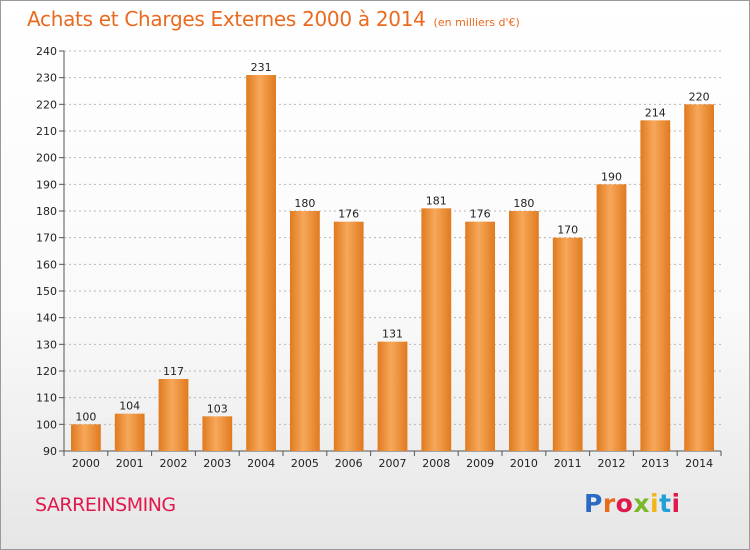 This screenshot has height=550, width=750. What do you see at coordinates (50, 451) in the screenshot?
I see `y-tick-label: 90` at bounding box center [50, 451].